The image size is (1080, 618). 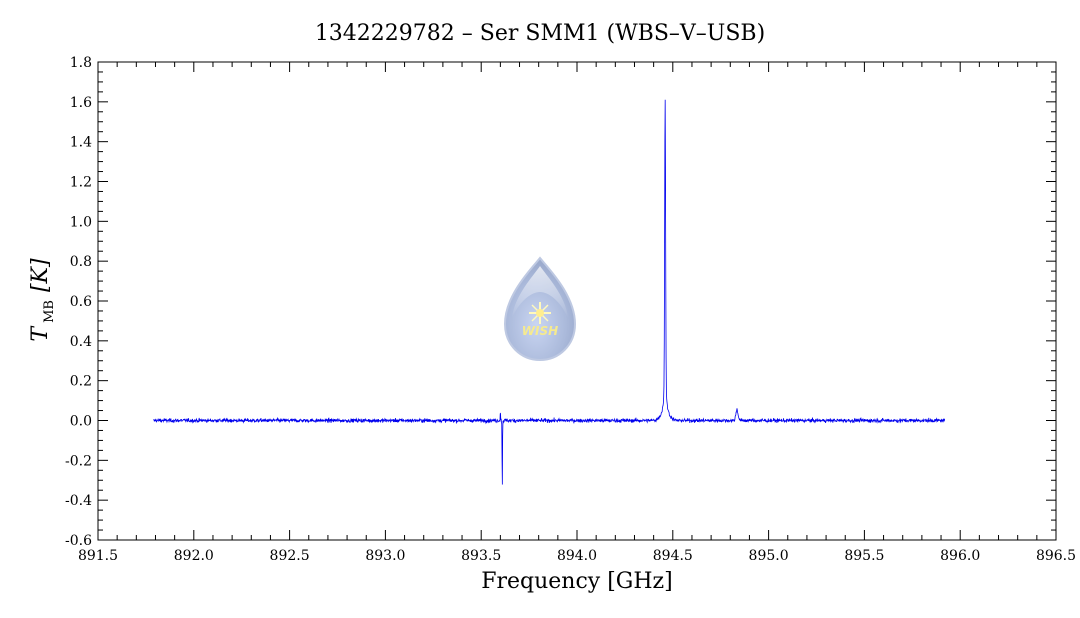 What do you see at coordinates (385, 556) in the screenshot?
I see `x-tick-label: 893.0` at bounding box center [385, 556].